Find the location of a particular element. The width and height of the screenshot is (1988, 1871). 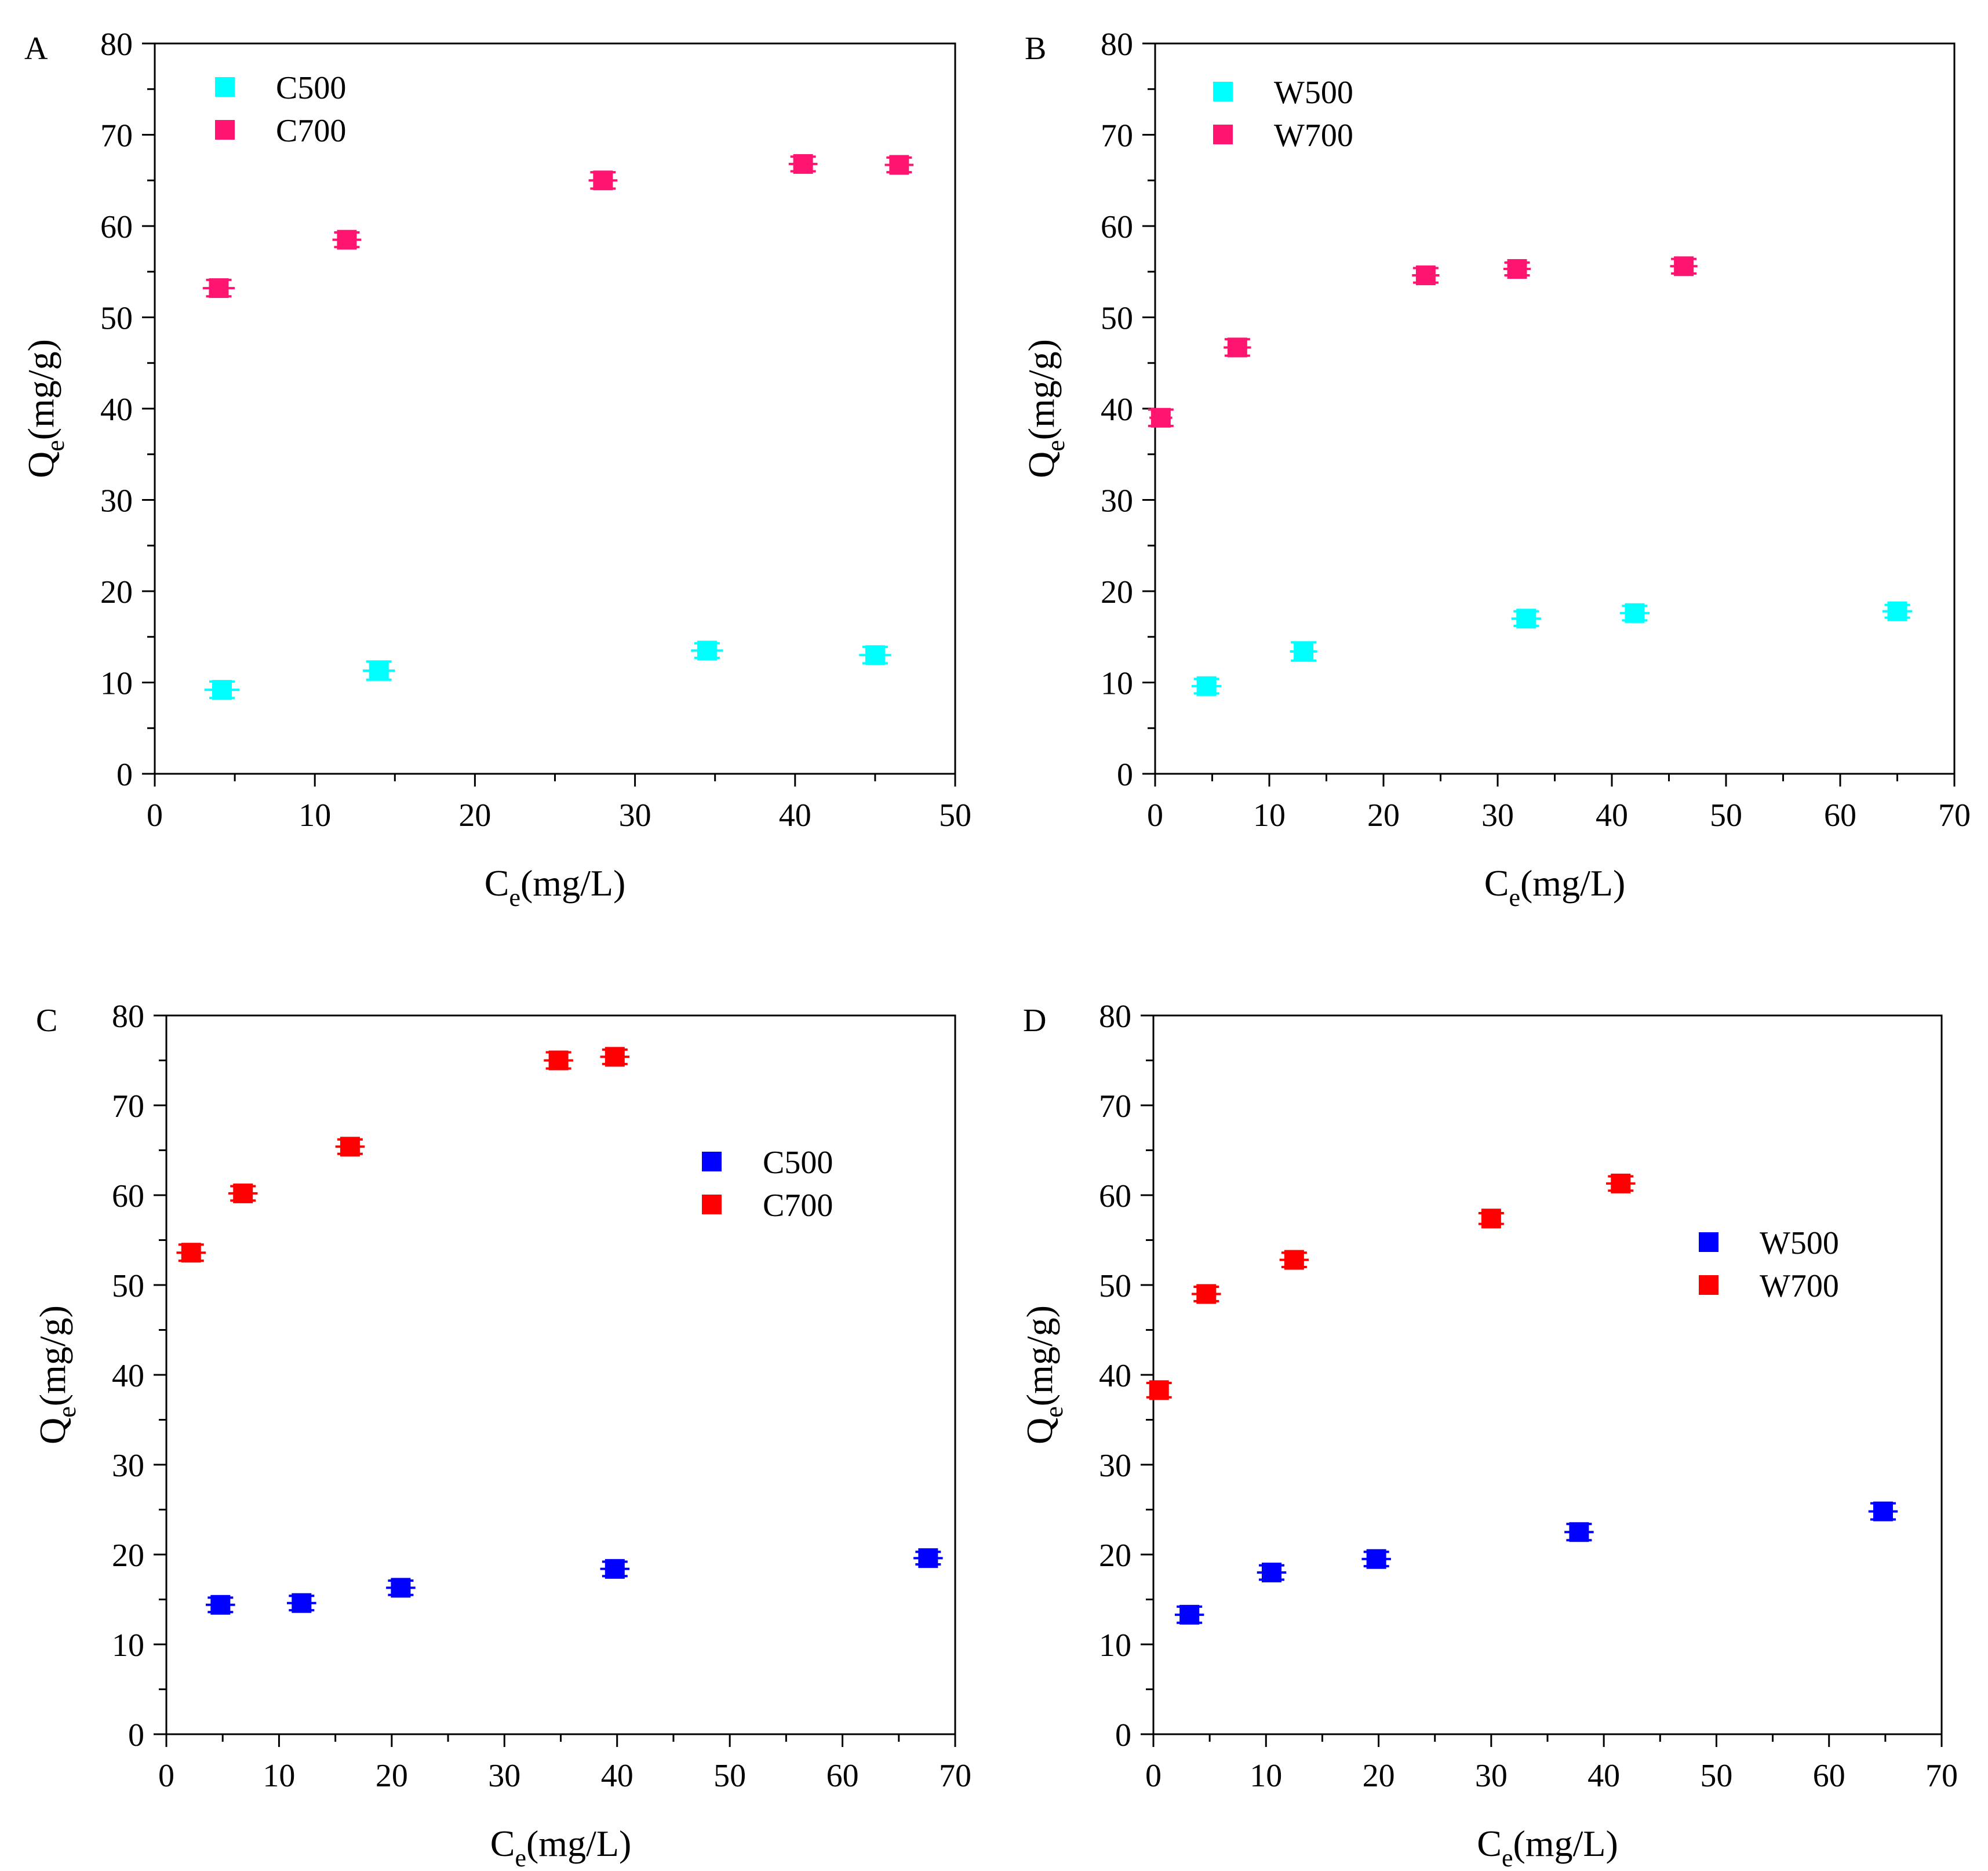

y-tick-label: 30 is located at coordinates (1115, 1466).